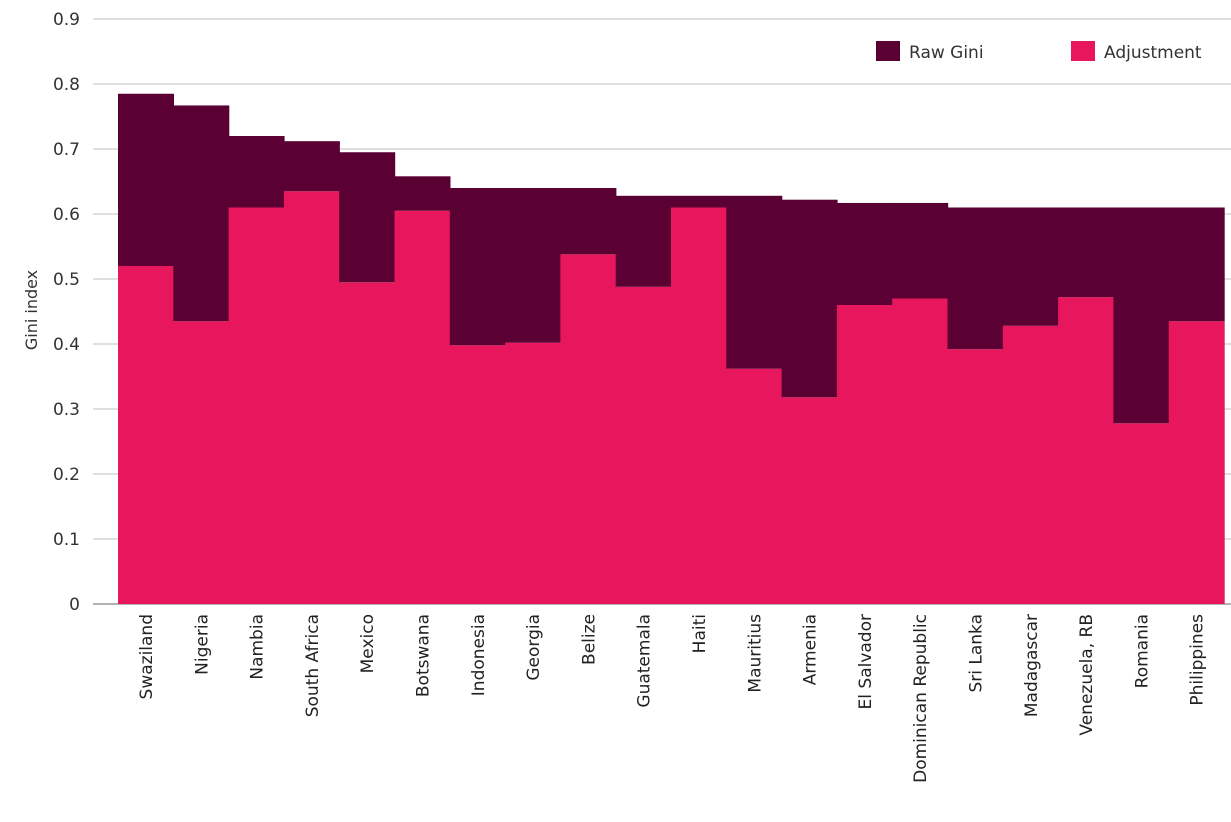  Describe the element at coordinates (589, 639) in the screenshot. I see `x-tick-label: Belize` at that location.